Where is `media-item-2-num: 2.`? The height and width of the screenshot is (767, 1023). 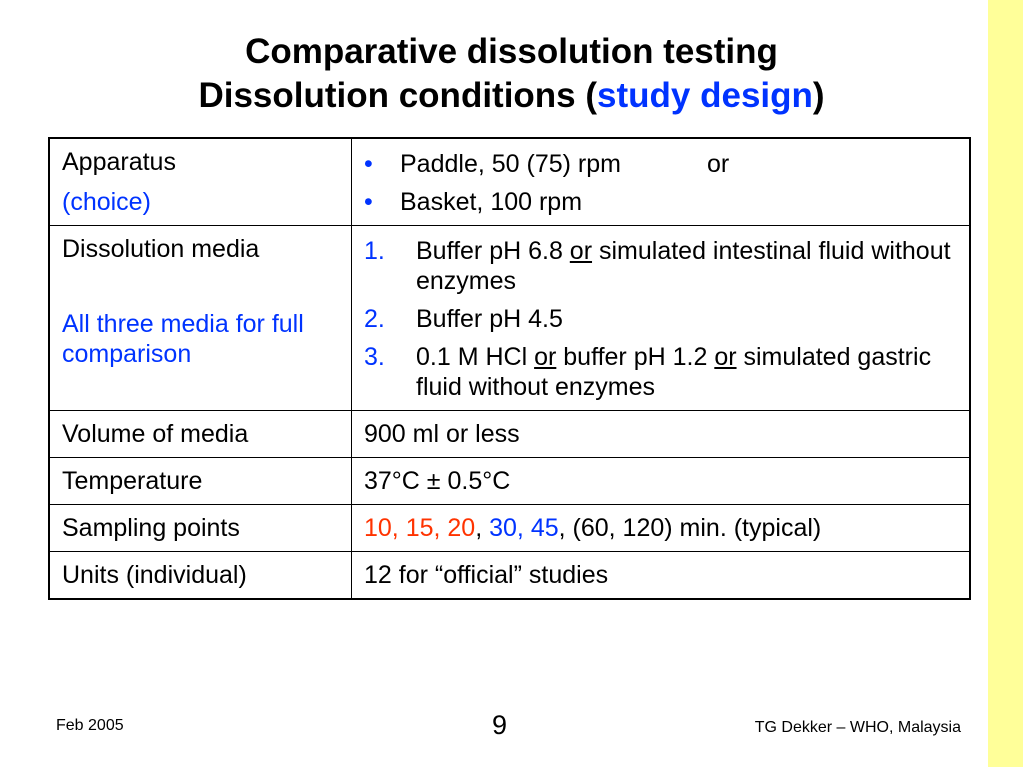
media-item-2-num: 2. is located at coordinates (374, 319).